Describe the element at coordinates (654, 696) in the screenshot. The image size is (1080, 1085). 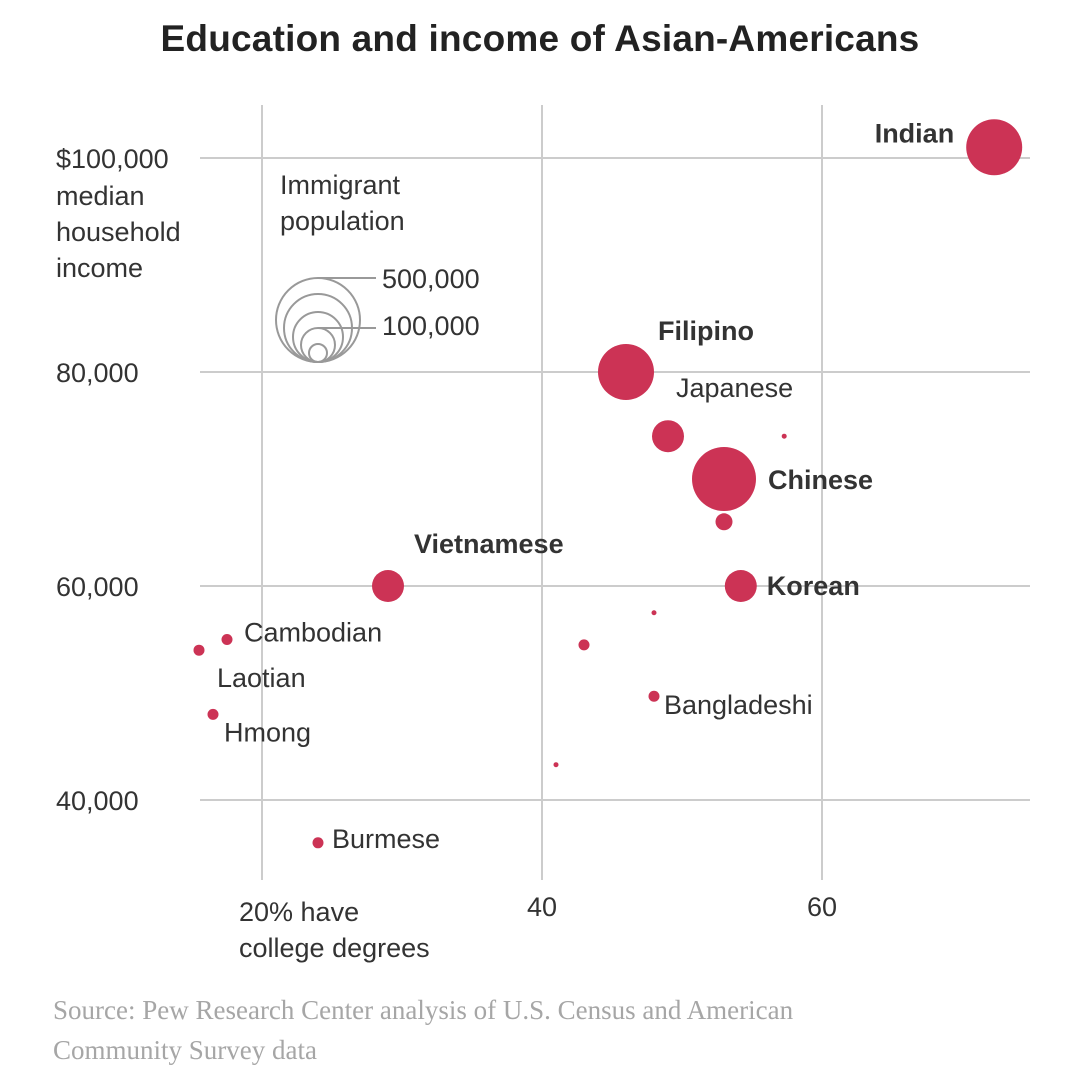
I see `bubble-bangladeshi` at that location.